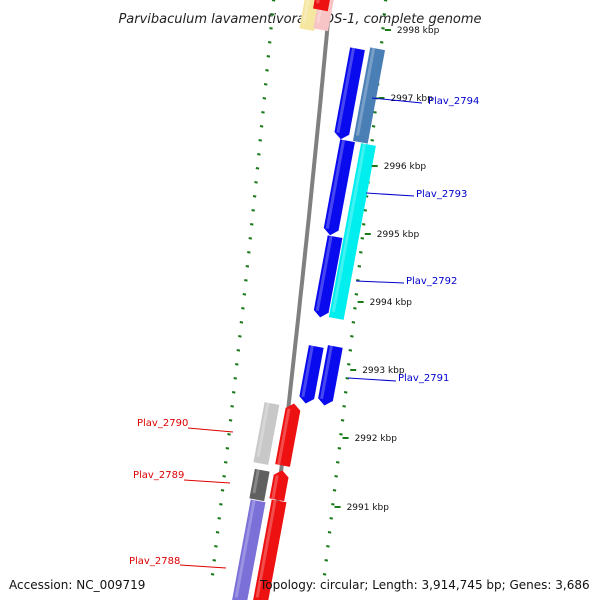 The width and height of the screenshot is (600, 600). Describe the element at coordinates (349, 93) in the screenshot. I see `gene-block-plav-2794-blue` at that location.